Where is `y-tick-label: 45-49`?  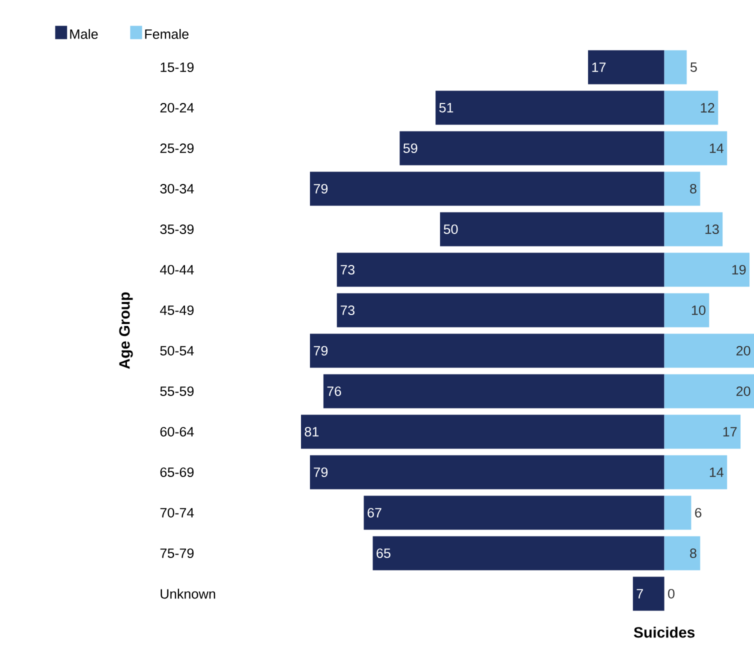
y-tick-label: 45-49 is located at coordinates (177, 310).